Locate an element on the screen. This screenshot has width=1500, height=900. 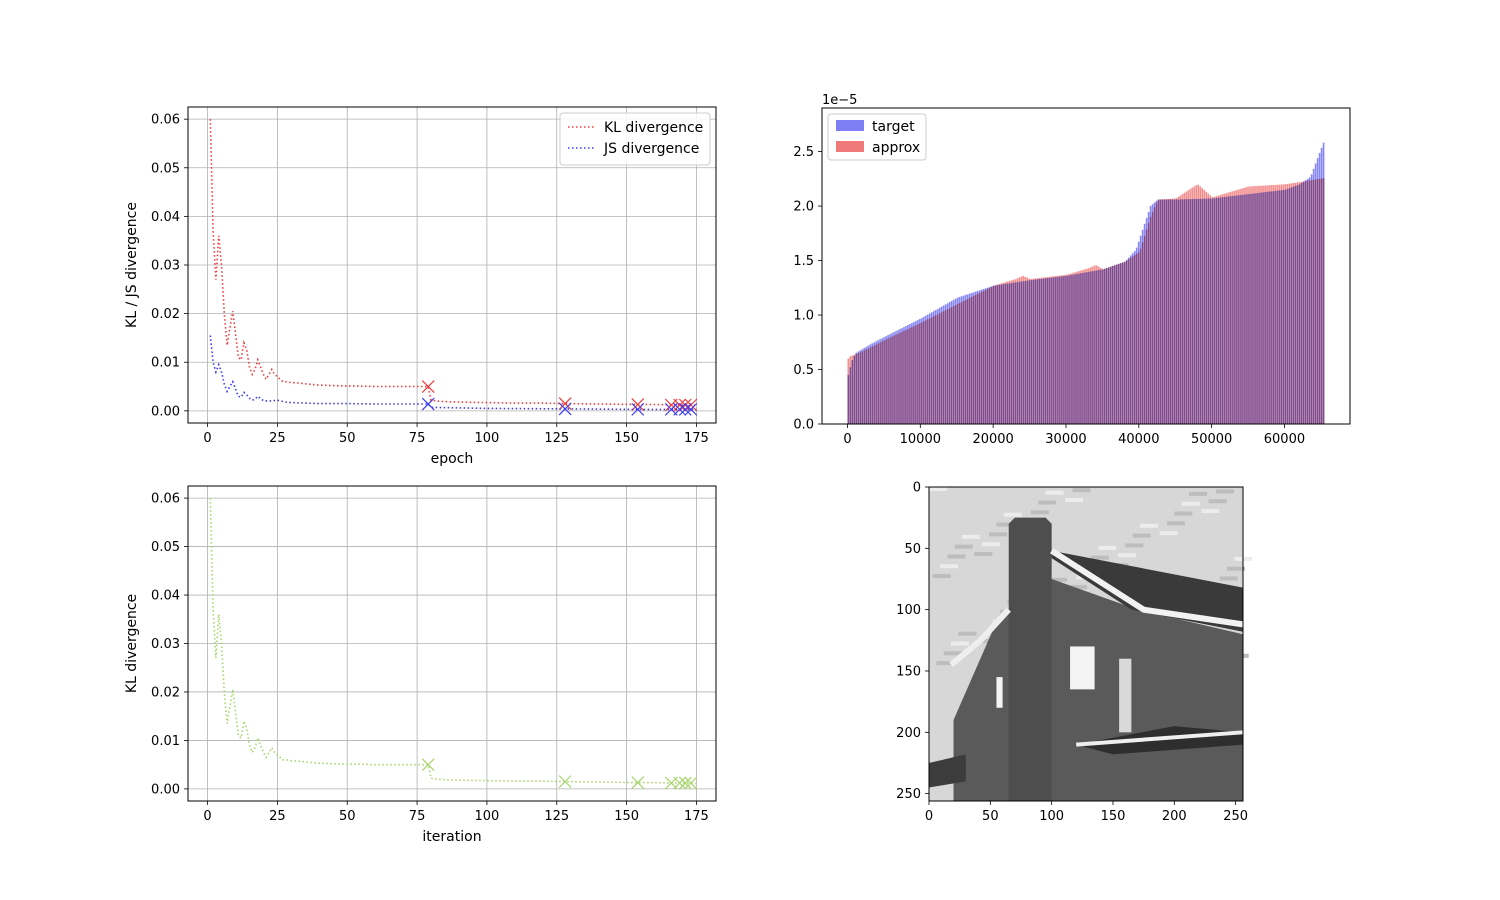
x-tick-label-6: 60000 is located at coordinates (1284, 439).